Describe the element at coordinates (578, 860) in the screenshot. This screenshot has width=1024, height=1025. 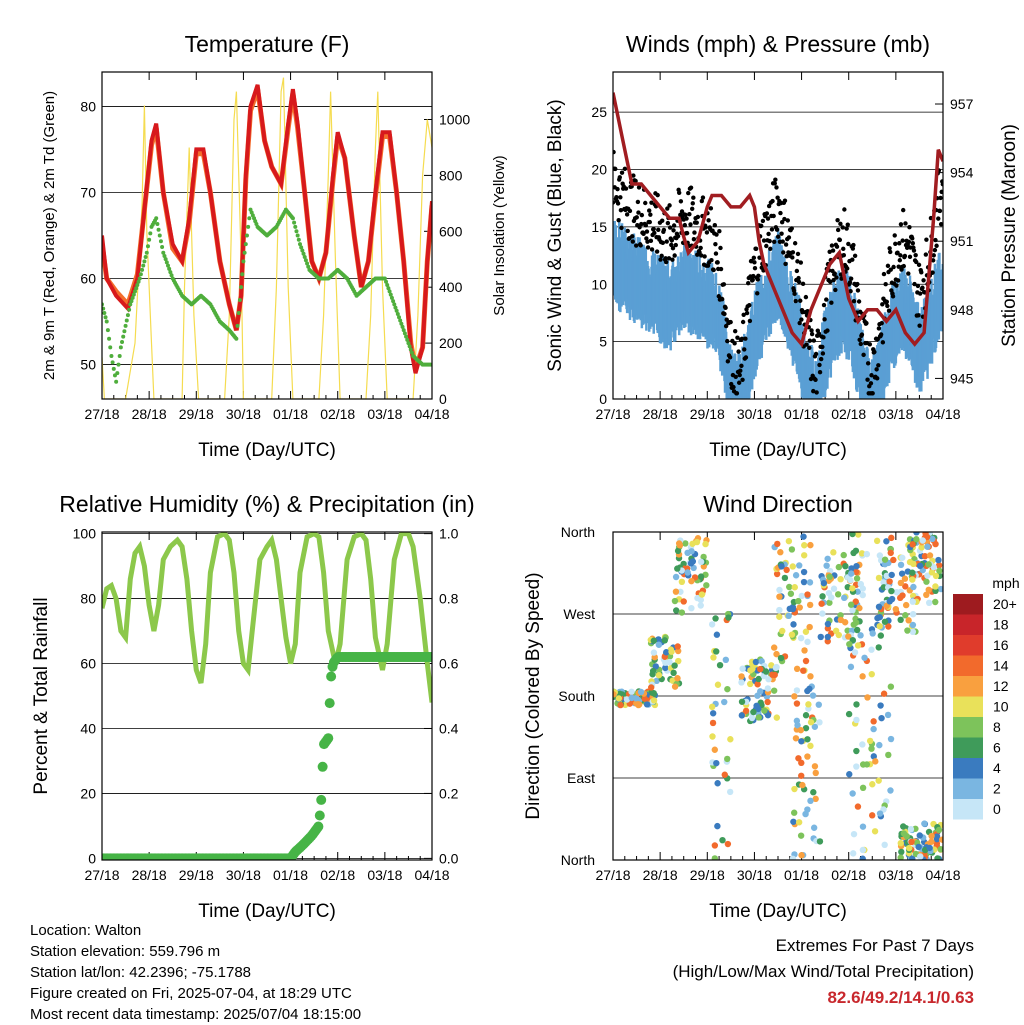
I see `y-tick-label: North` at that location.